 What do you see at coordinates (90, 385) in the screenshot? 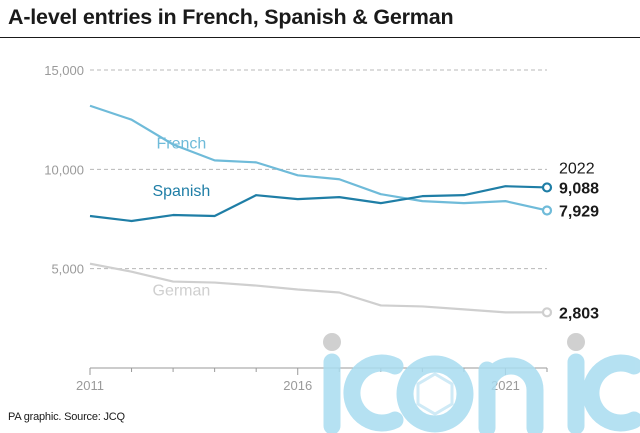
I see `x-tick-label: 2011` at bounding box center [90, 385].